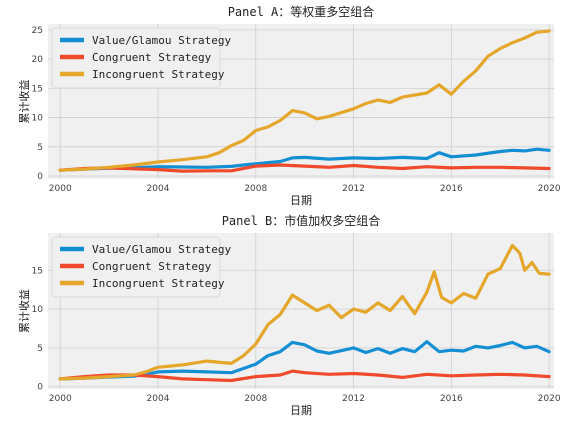 The image size is (568, 424). I want to click on panel-title: Panel B：市值加权多空组合, so click(301, 220).